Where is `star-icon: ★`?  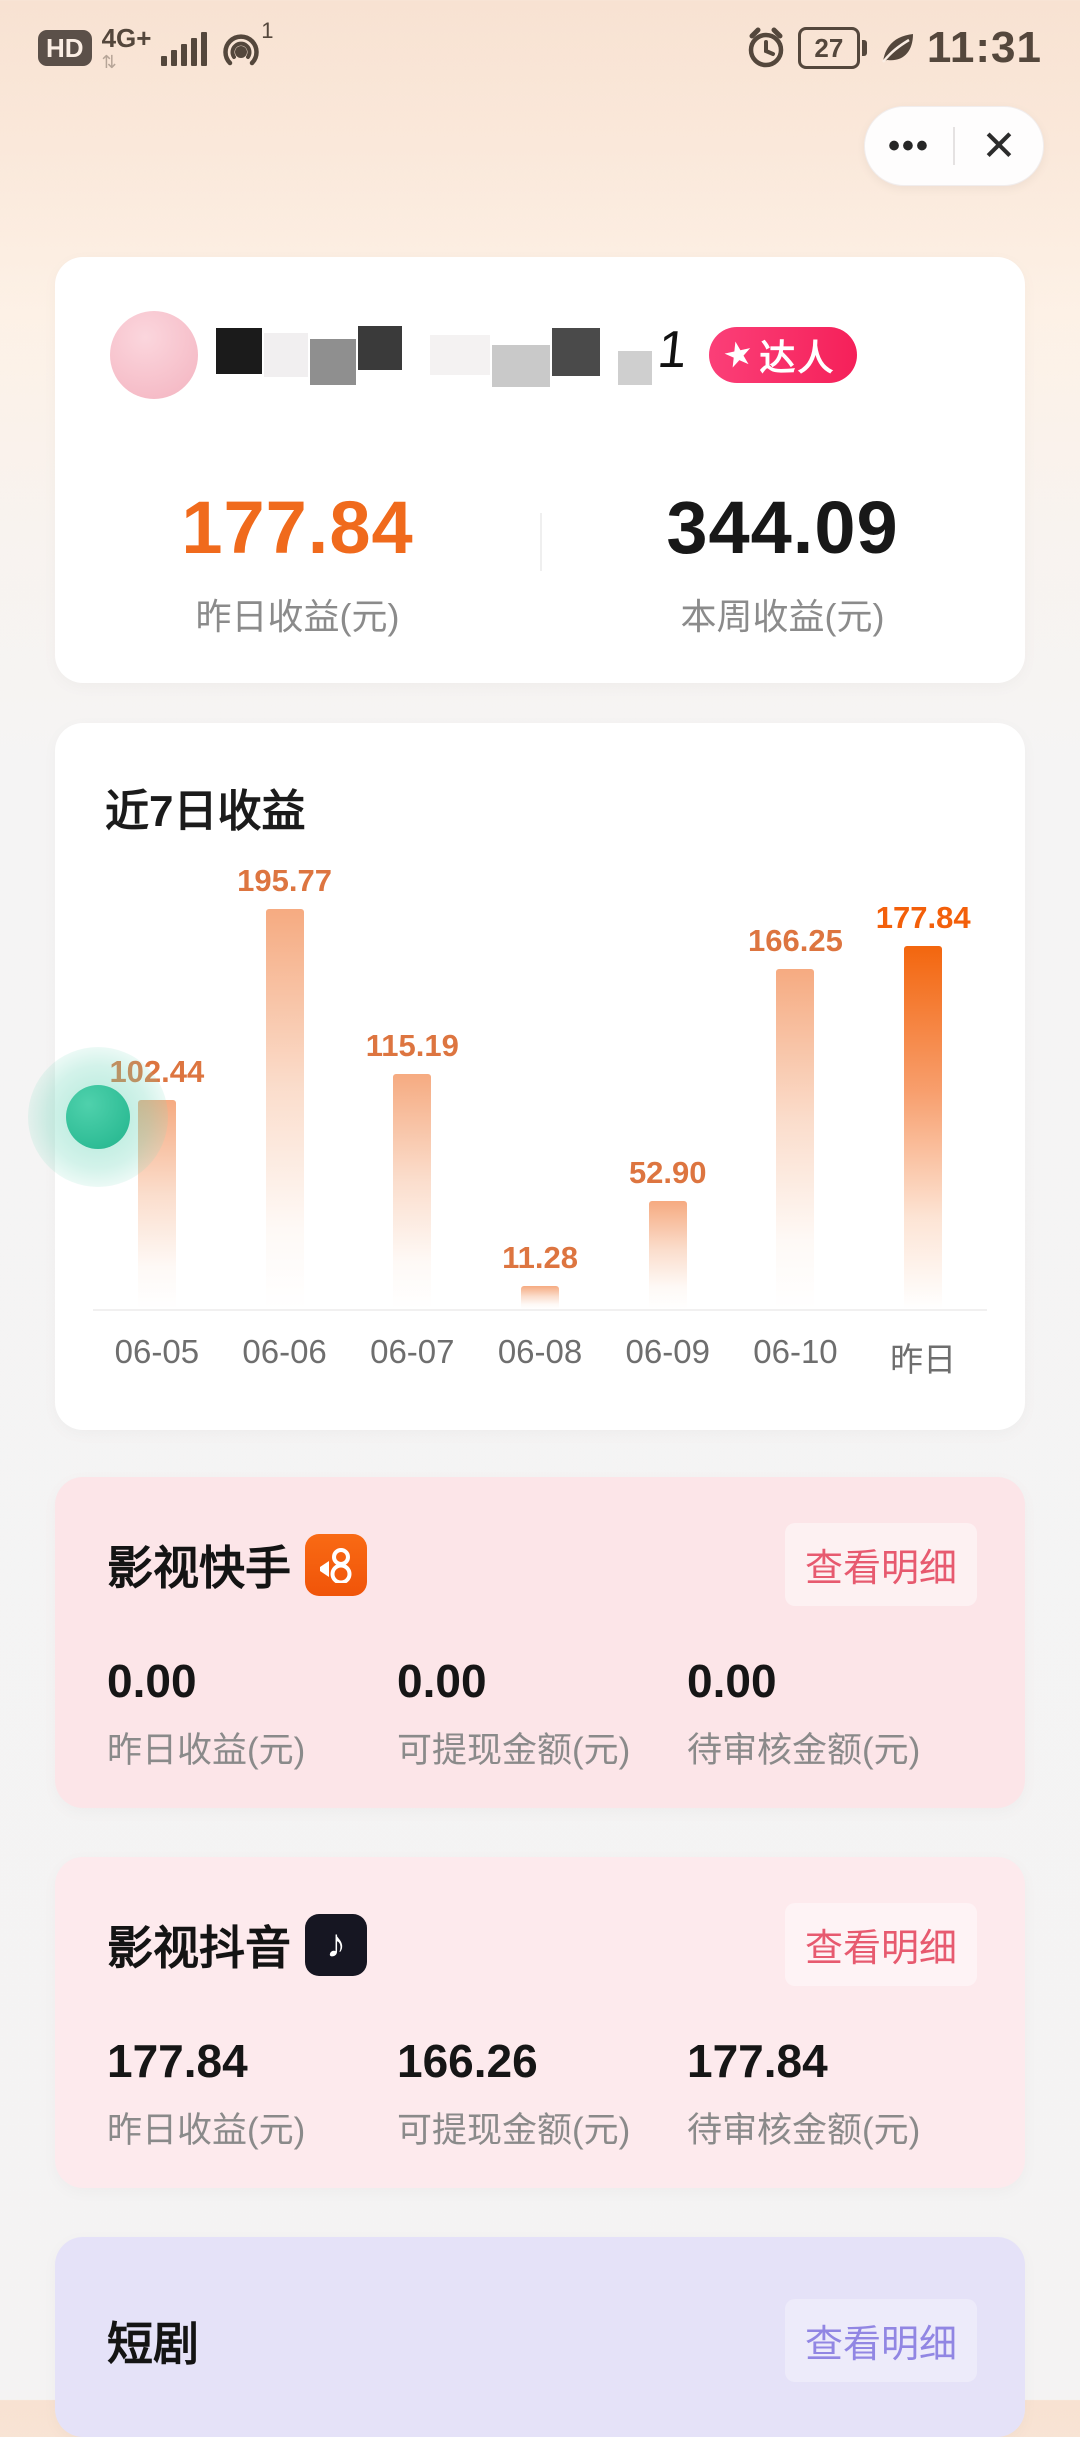
star-icon: ★ is located at coordinates (738, 355).